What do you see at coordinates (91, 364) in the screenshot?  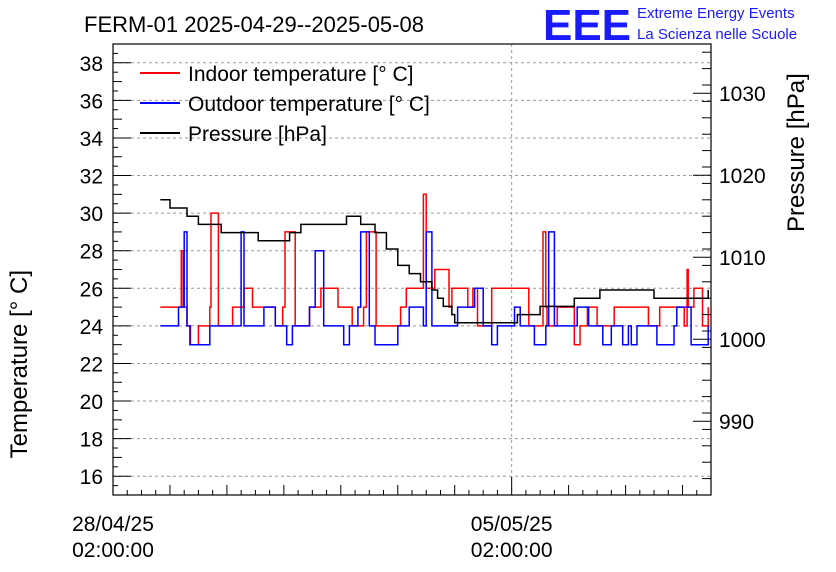 I see `y-tick-label: 22` at bounding box center [91, 364].